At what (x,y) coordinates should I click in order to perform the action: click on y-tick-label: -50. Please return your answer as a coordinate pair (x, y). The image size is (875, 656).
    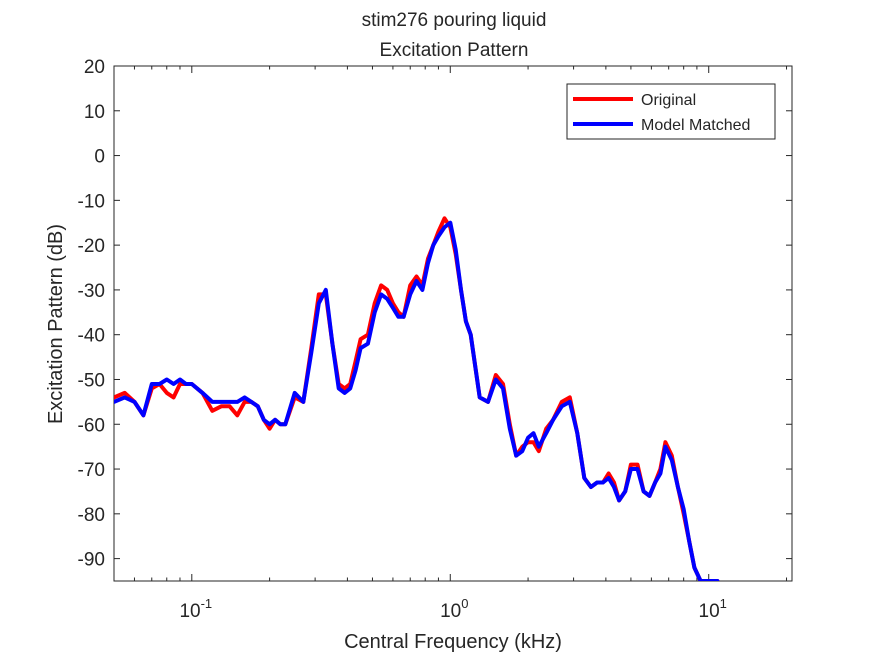
    Looking at the image, I should click on (91, 380).